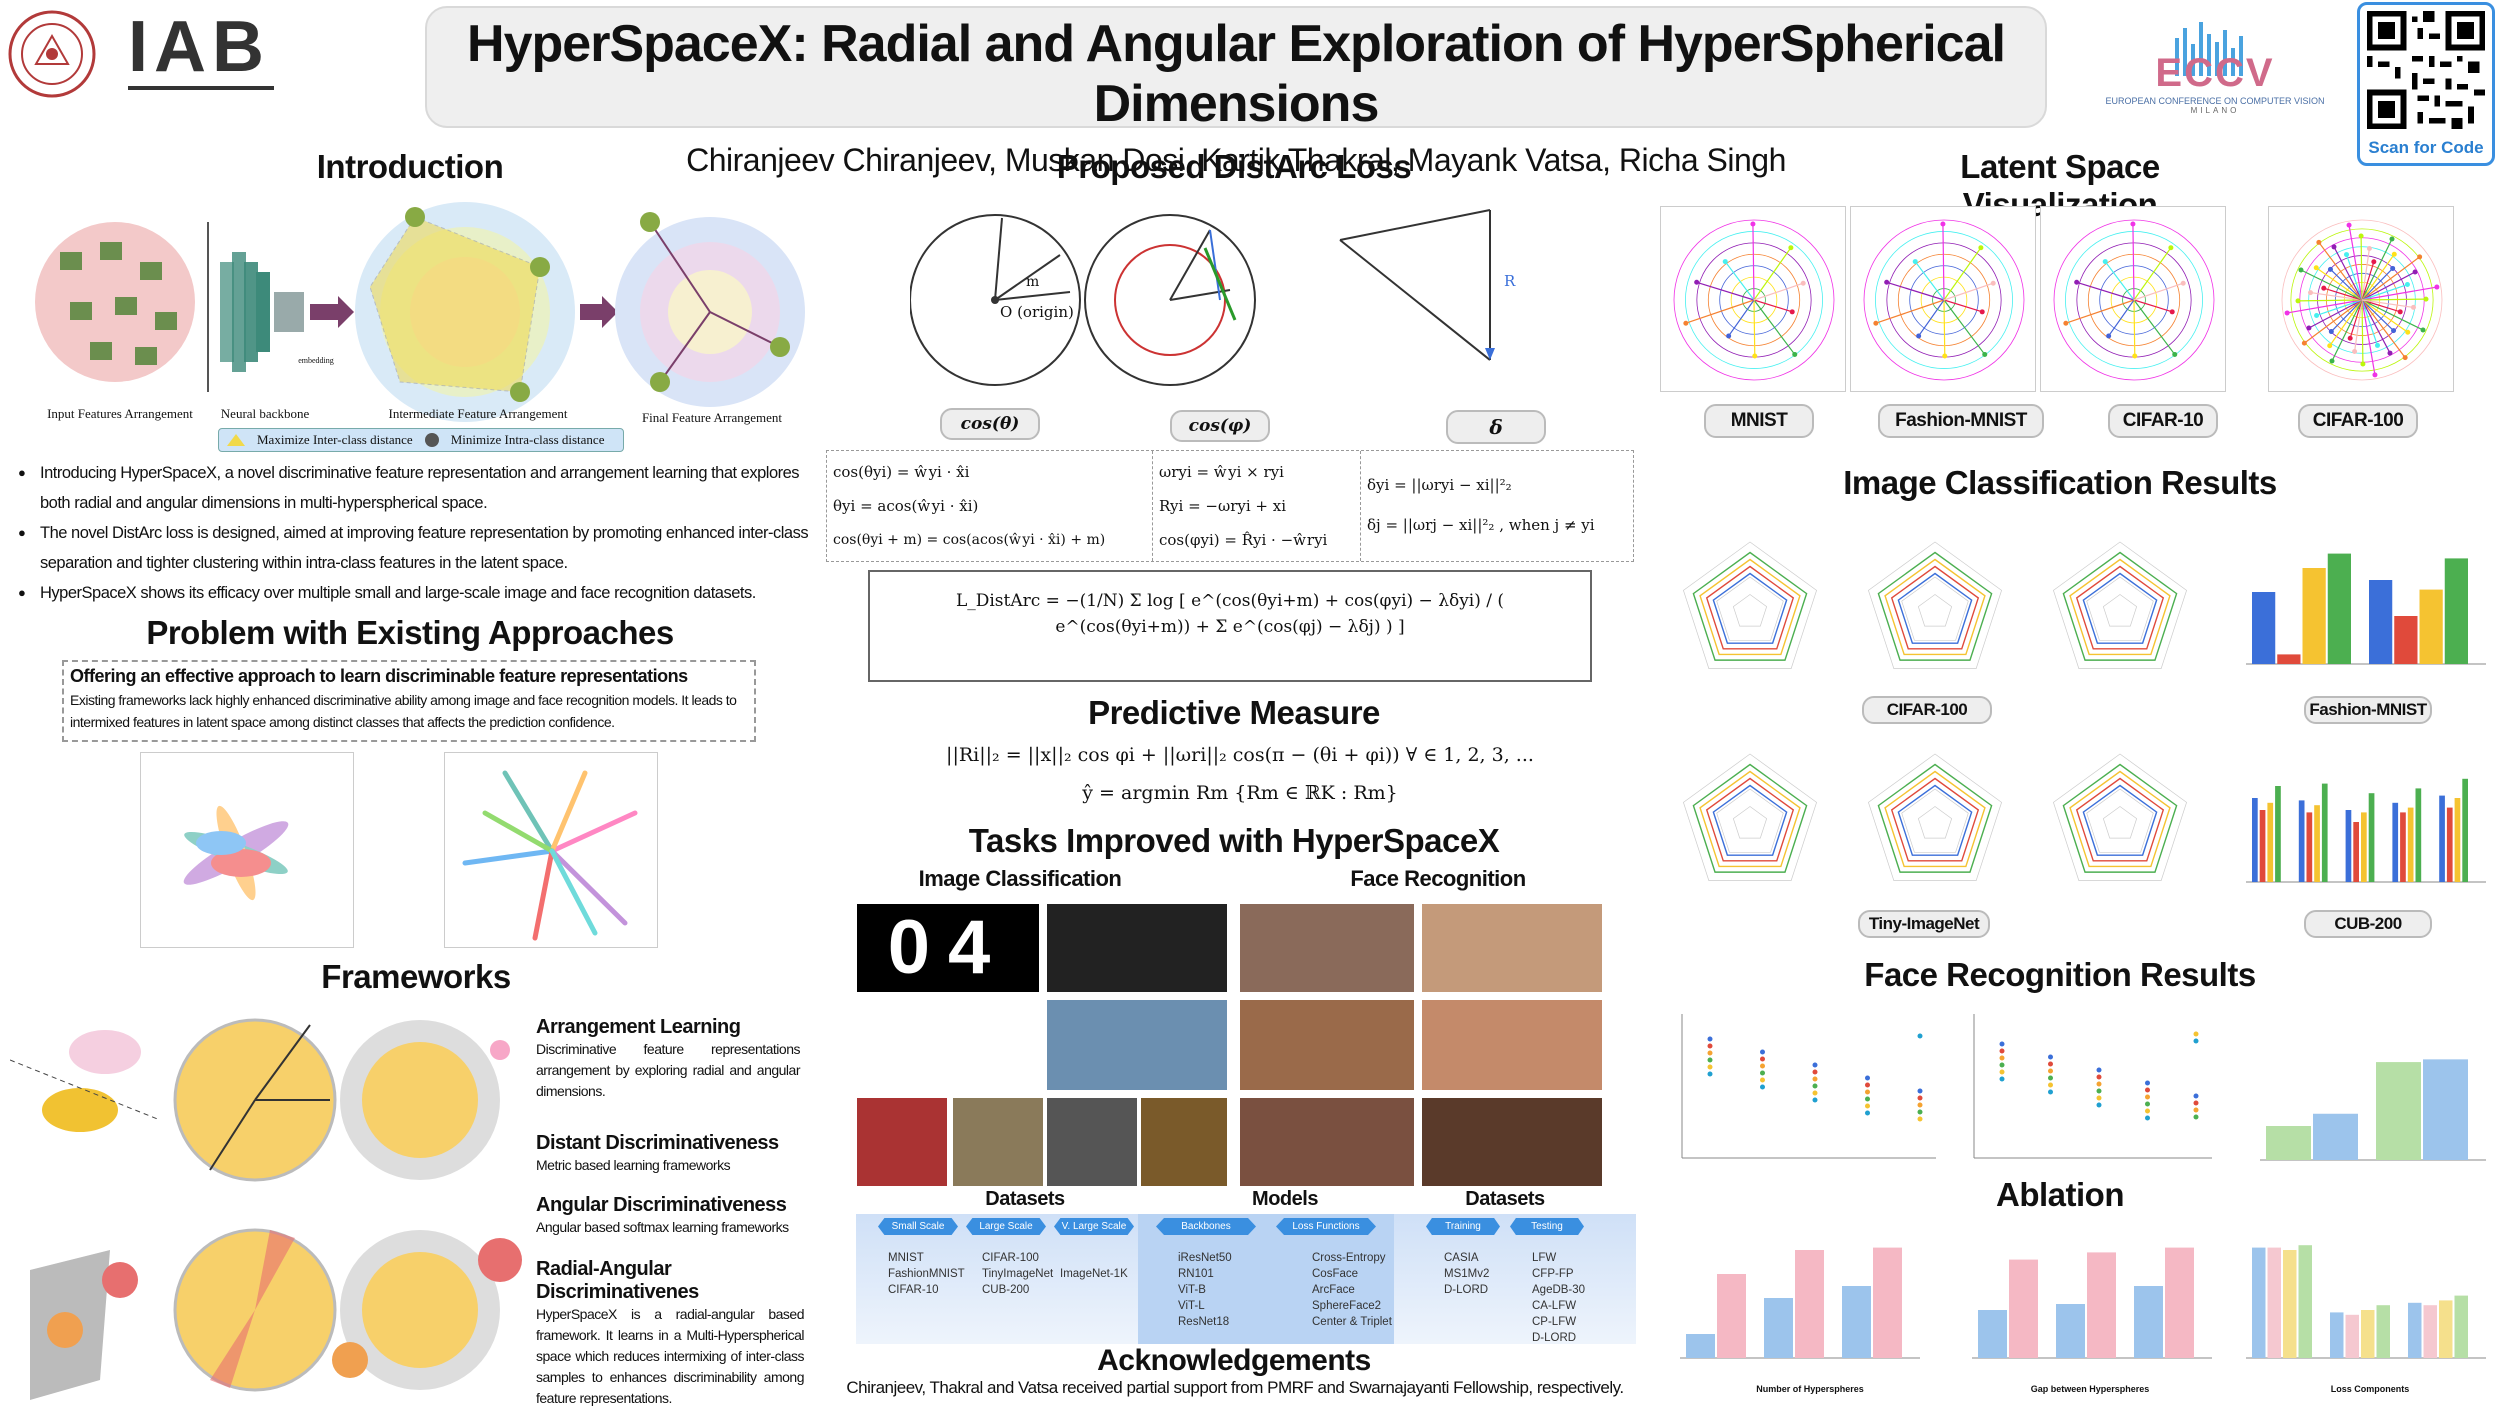 The width and height of the screenshot is (2500, 1406). I want to click on face-sample, so click(1327, 948).